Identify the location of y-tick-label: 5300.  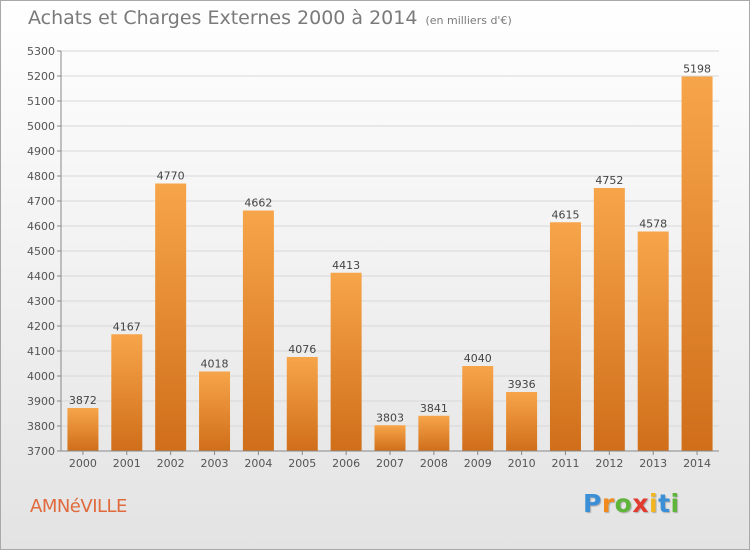
(41, 51).